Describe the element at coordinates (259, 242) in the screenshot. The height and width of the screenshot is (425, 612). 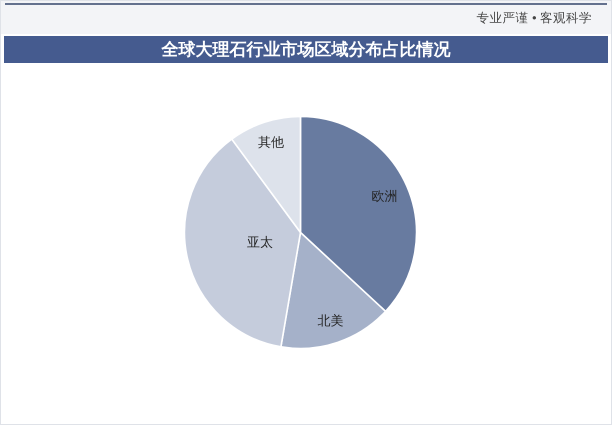
I see `slice-label: 亚太` at that location.